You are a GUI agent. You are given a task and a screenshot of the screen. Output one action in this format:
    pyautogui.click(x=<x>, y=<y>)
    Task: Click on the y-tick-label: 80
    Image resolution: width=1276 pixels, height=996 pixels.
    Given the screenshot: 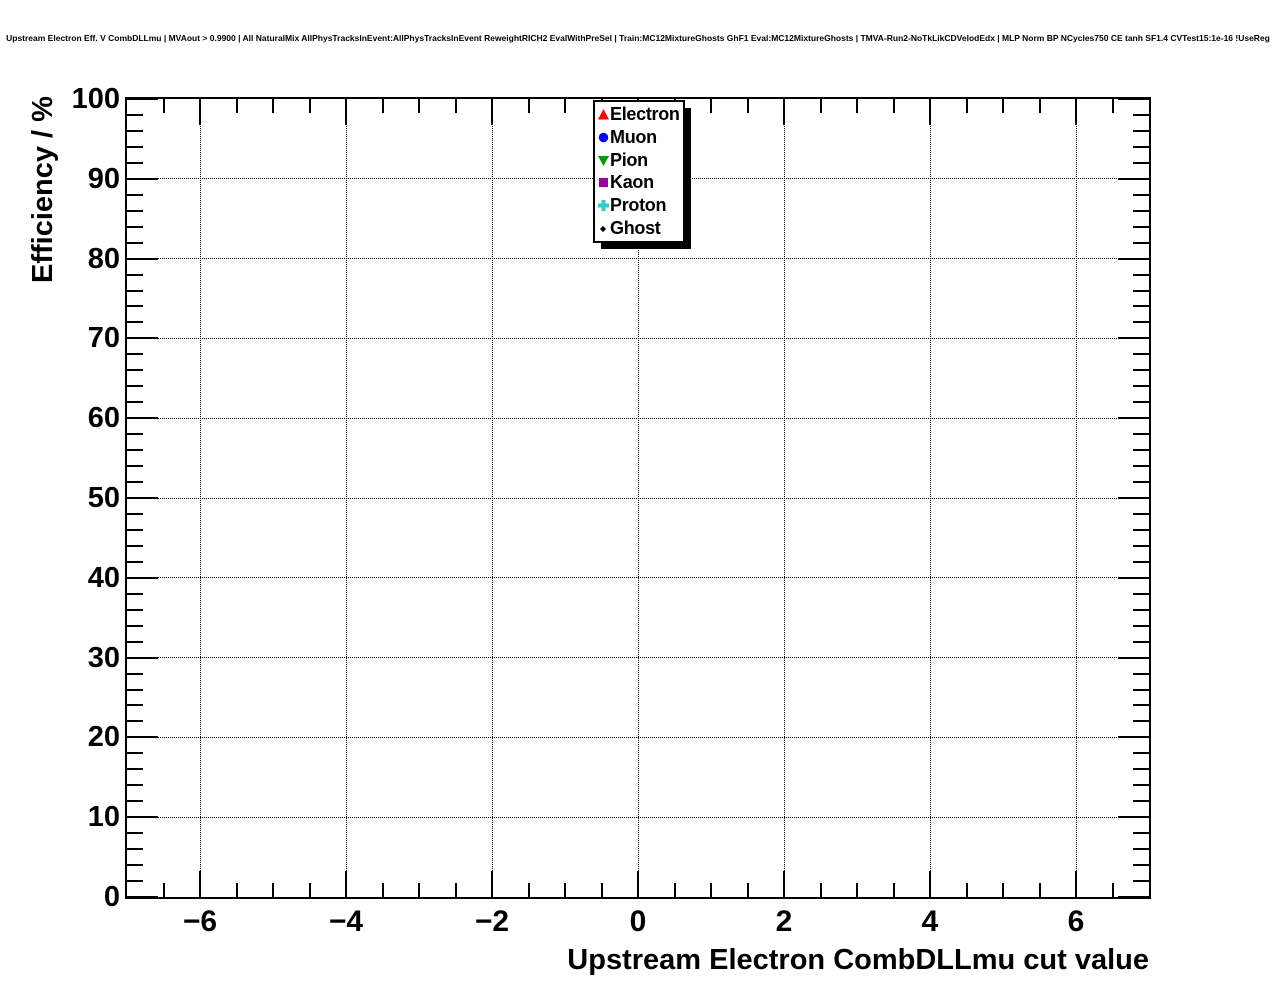 What is the action you would take?
    pyautogui.click(x=103, y=258)
    